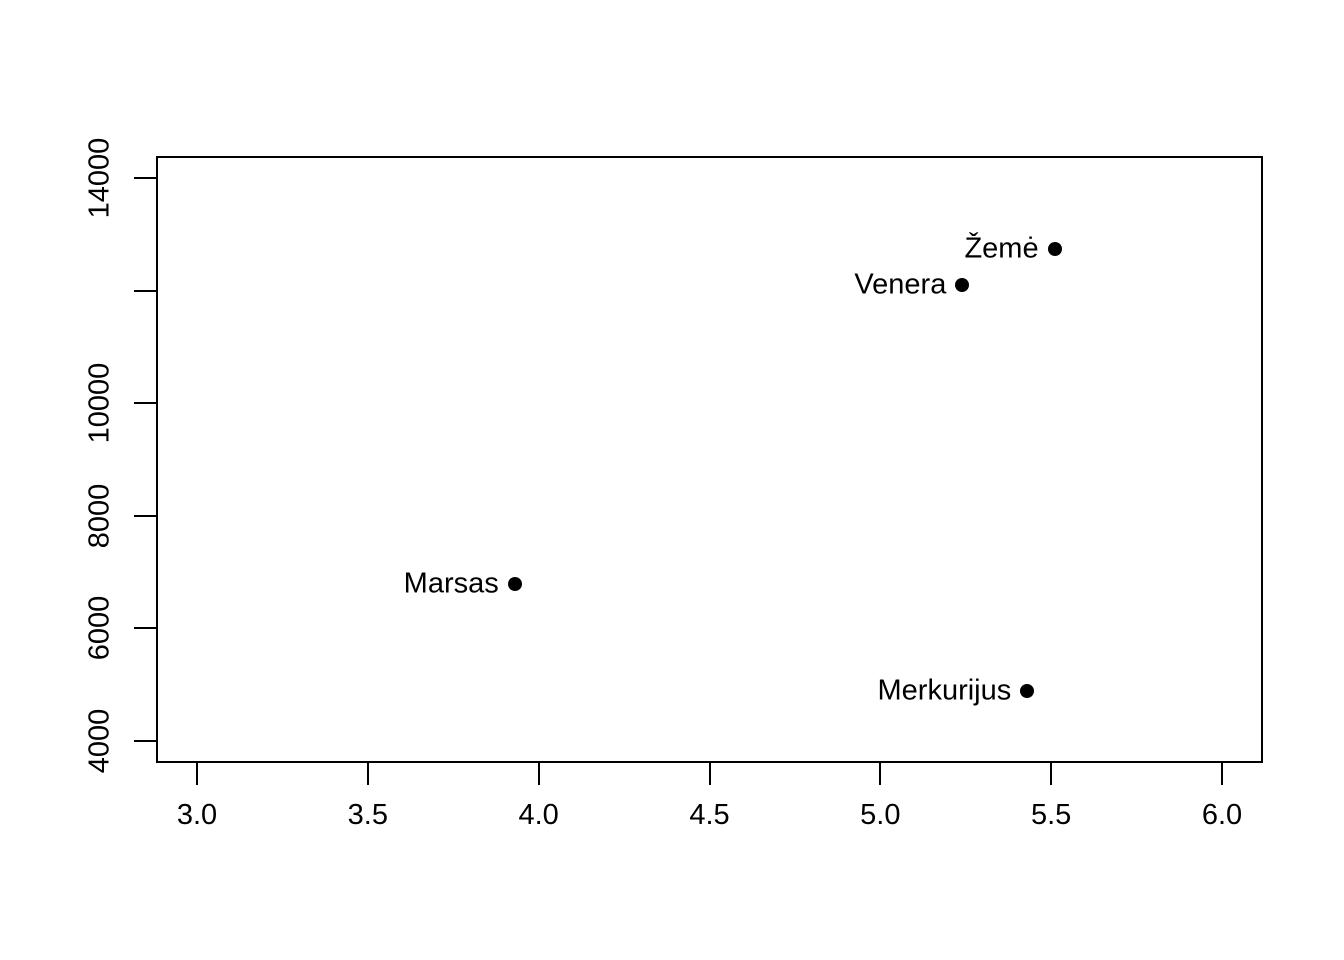 The image size is (1344, 960). I want to click on x-axis-tick-label: 5.5, so click(1051, 815).